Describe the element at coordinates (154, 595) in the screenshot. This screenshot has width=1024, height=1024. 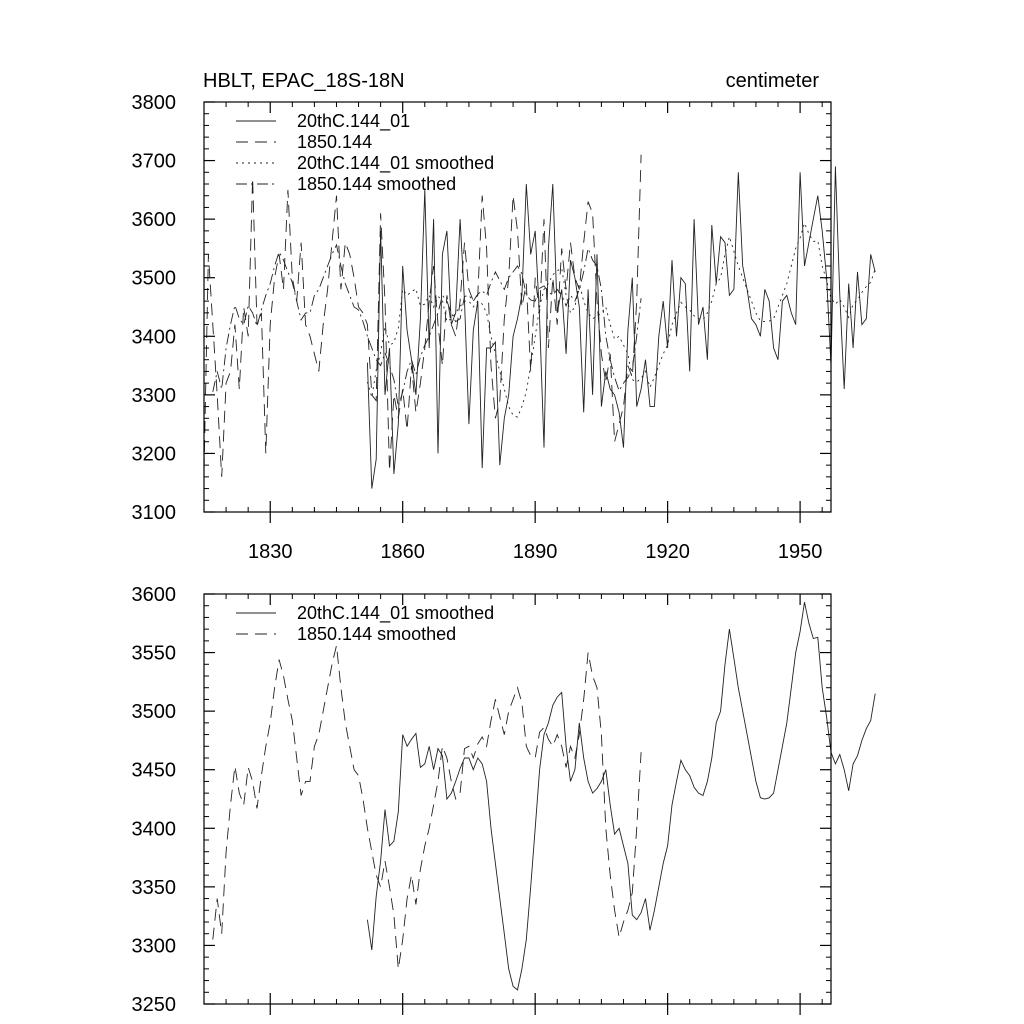
I see `bottom-y-tick-label-7: 3600` at that location.